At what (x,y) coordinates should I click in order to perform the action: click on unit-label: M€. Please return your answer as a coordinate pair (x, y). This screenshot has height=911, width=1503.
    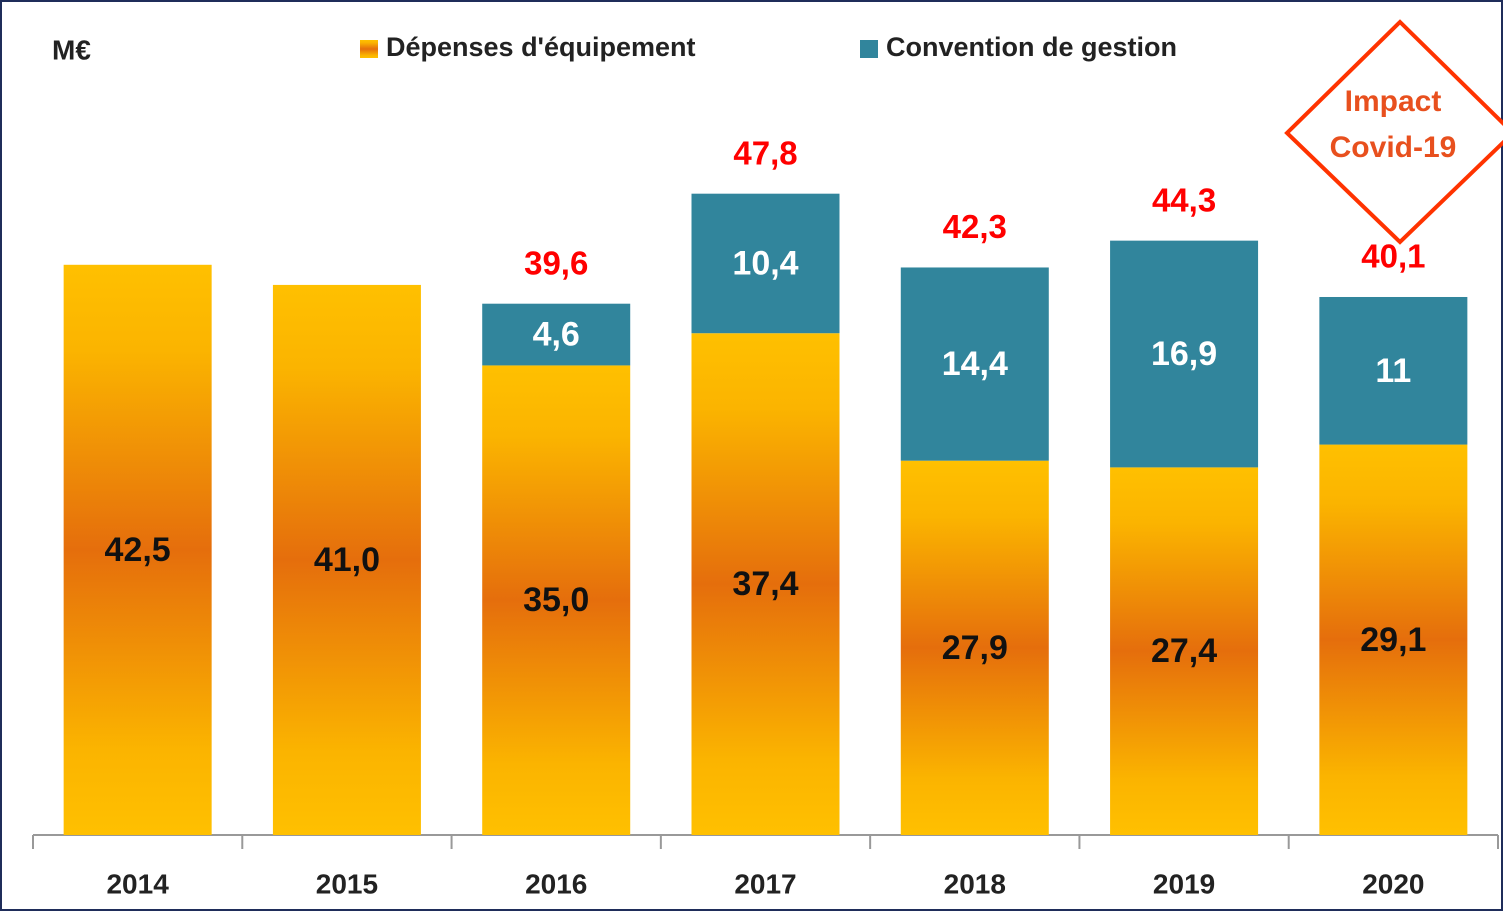
    Looking at the image, I should click on (71, 49).